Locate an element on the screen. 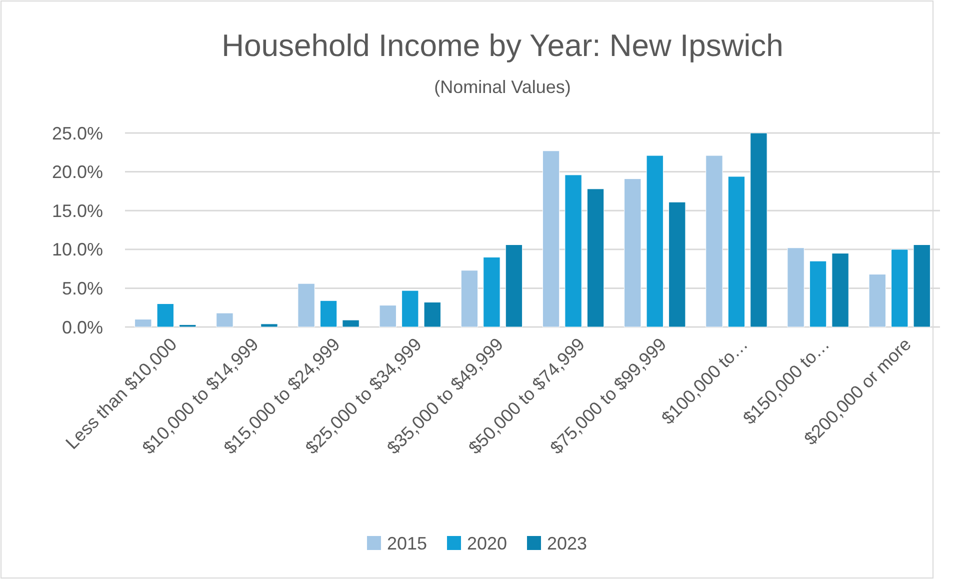  legend-label: 2015 is located at coordinates (407, 543).